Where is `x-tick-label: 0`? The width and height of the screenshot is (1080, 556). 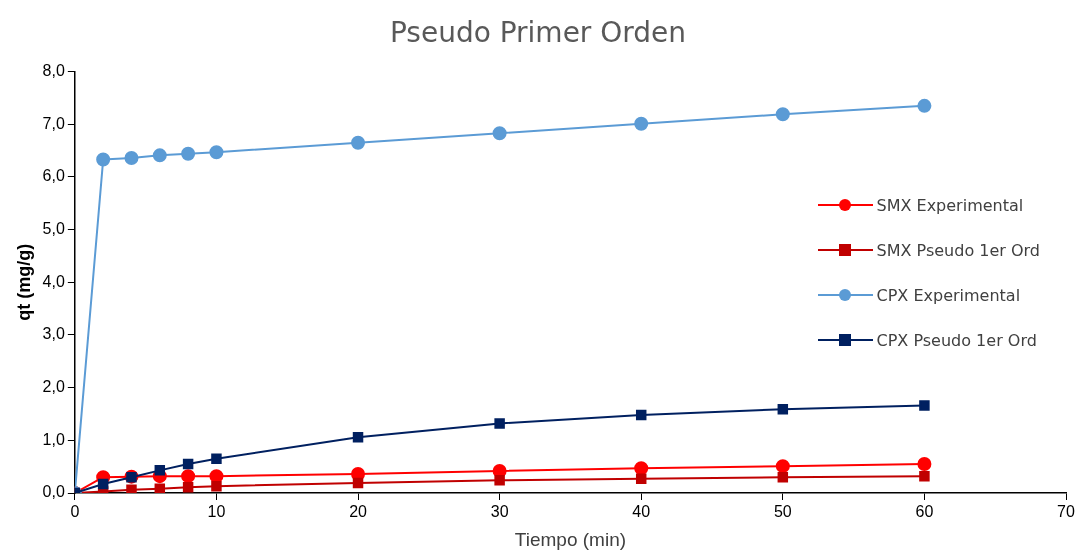 x-tick-label: 0 is located at coordinates (75, 512).